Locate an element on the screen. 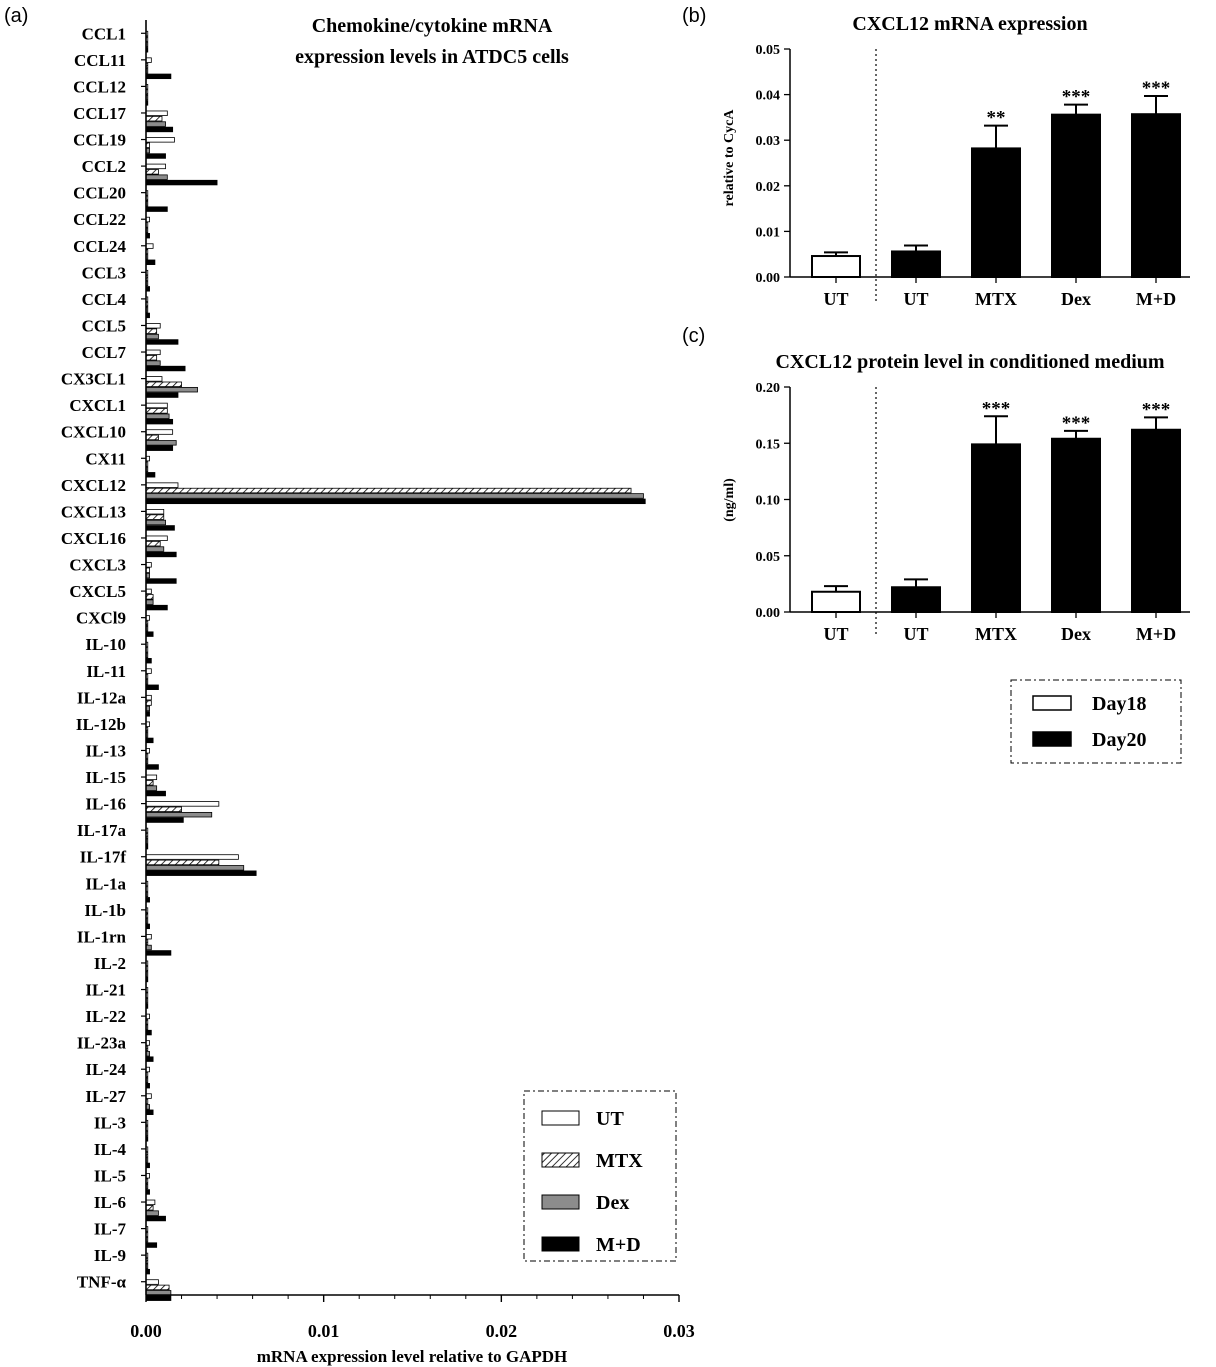 The height and width of the screenshot is (1367, 1216). bar-dex-cxcl5 is located at coordinates (149, 602).